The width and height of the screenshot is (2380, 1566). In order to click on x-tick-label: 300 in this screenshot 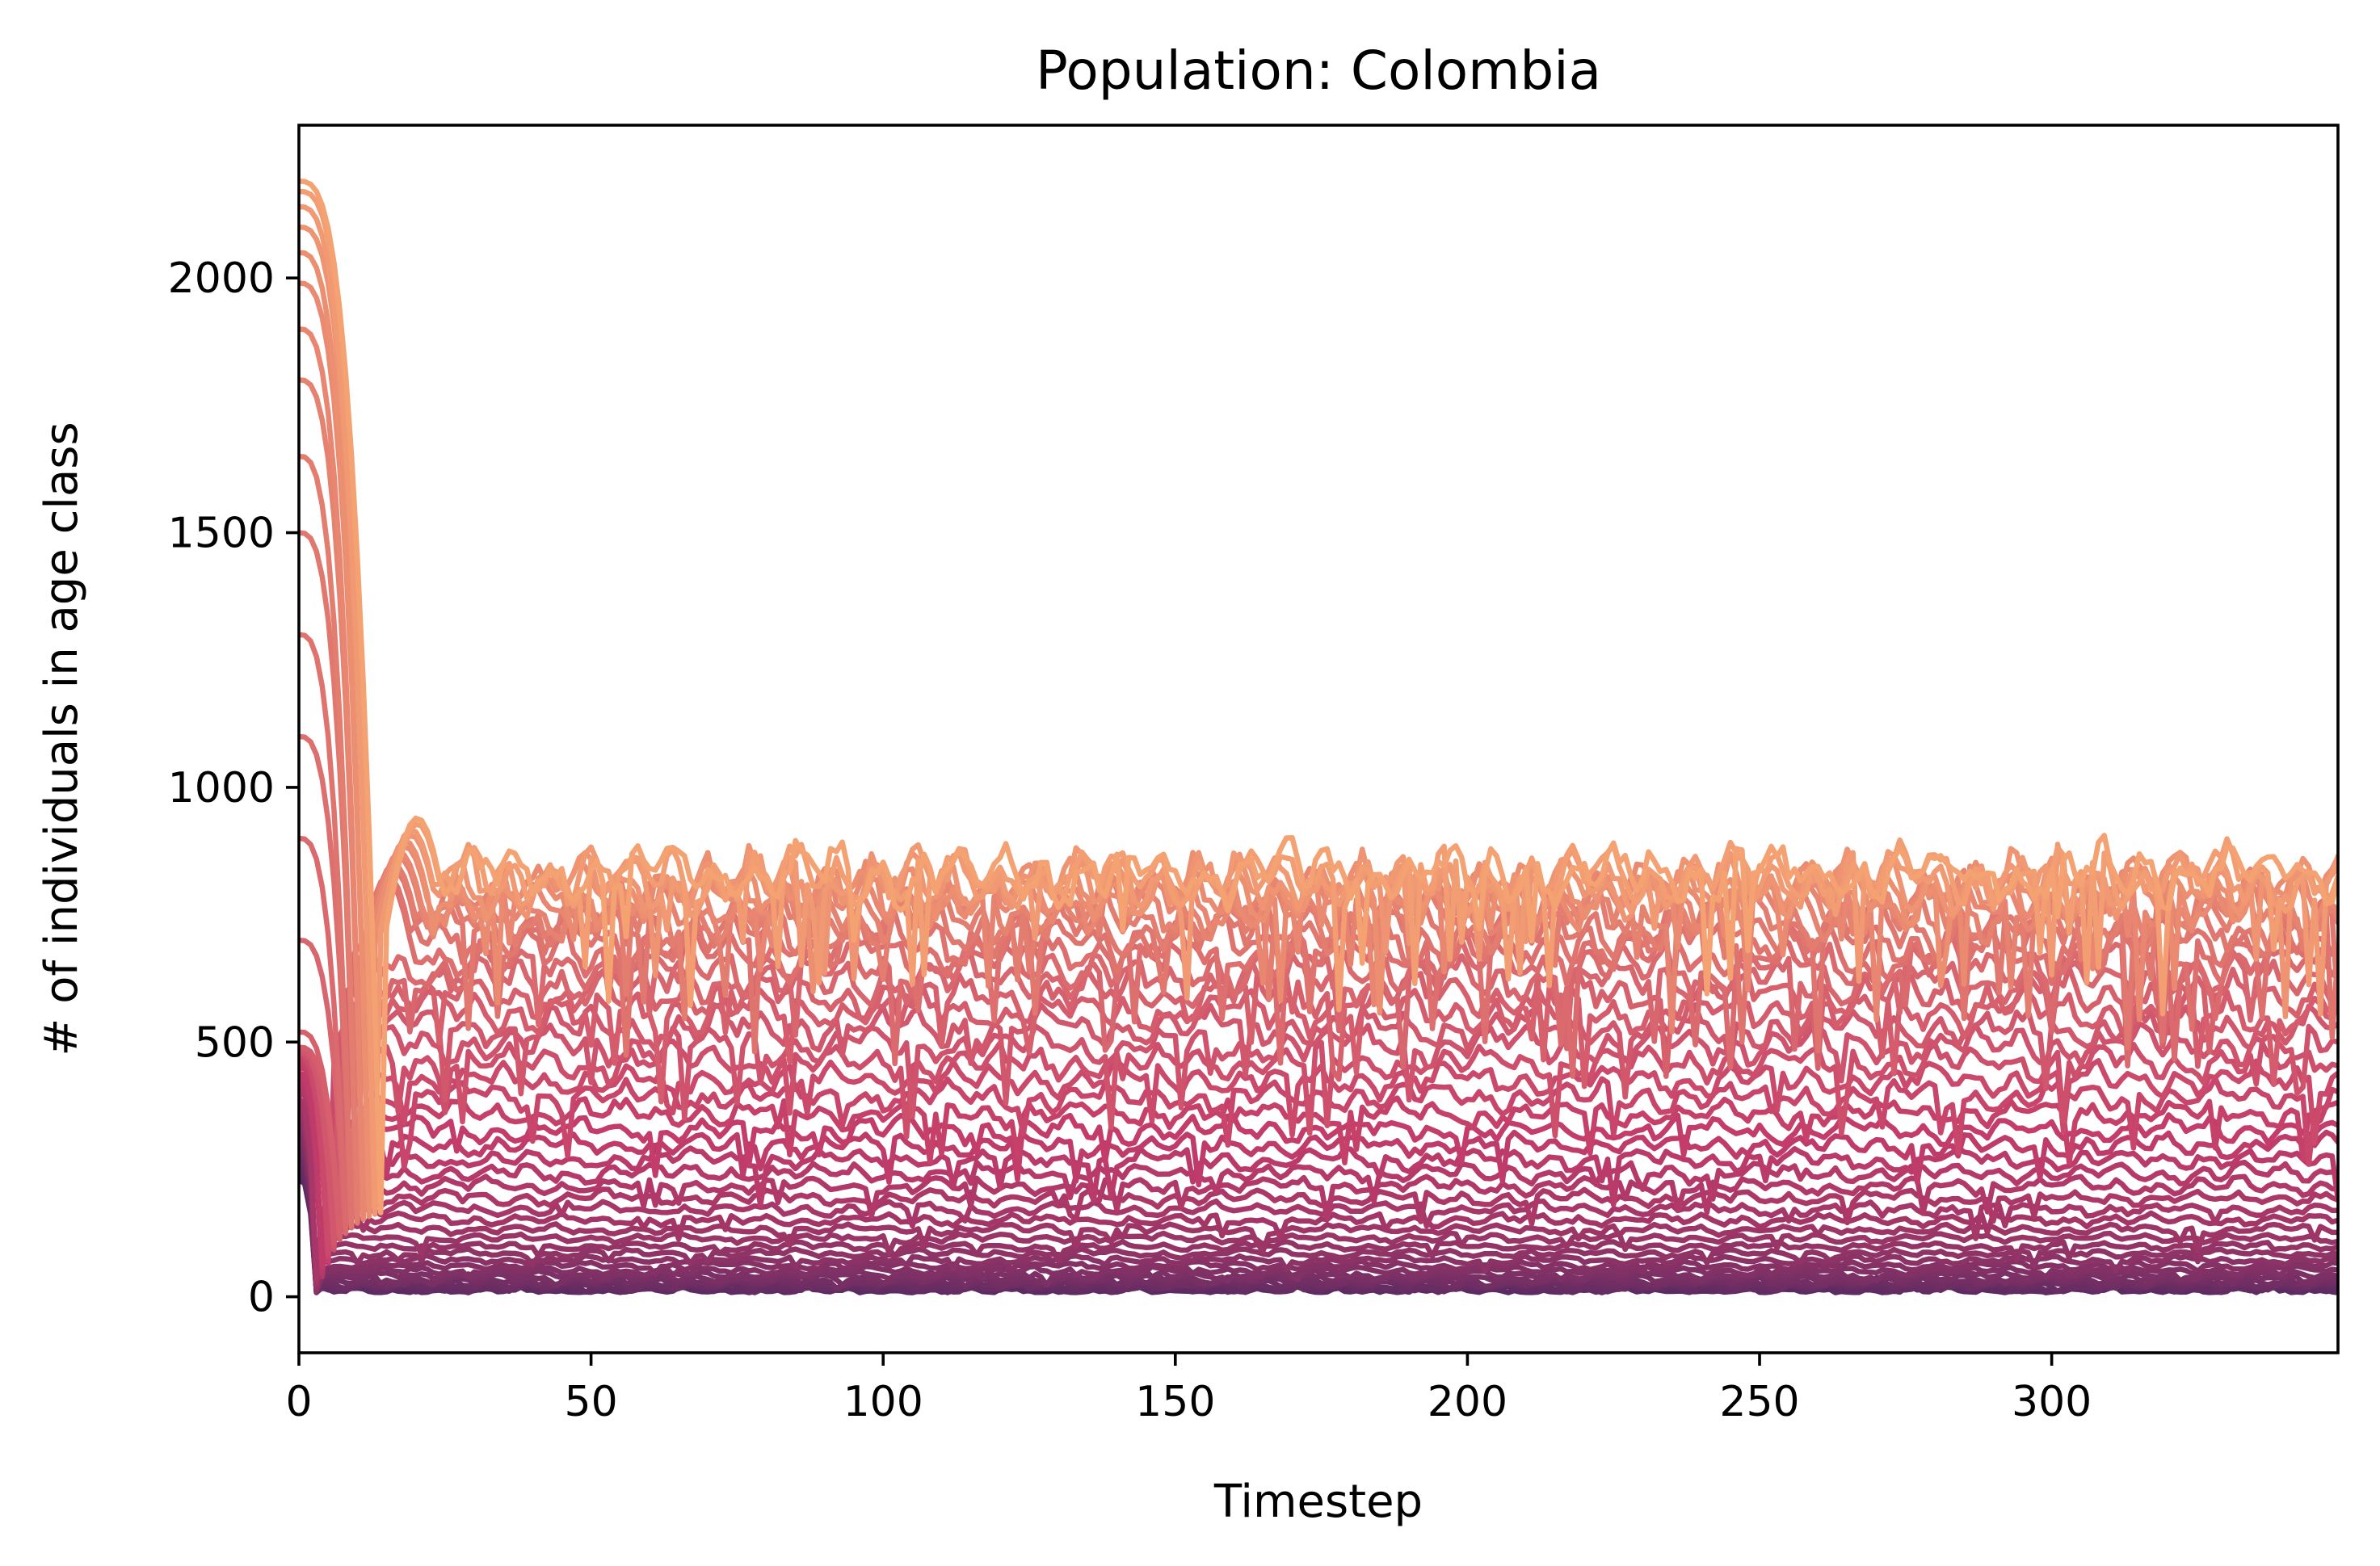, I will do `click(2052, 1402)`.